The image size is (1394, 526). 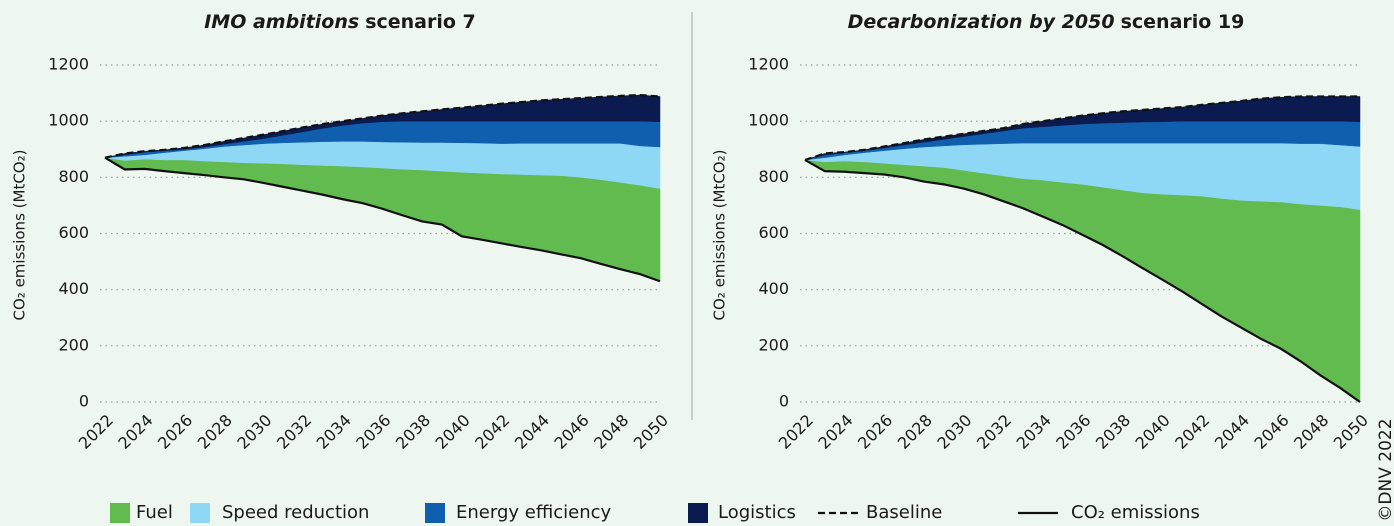 I want to click on title-part: Decarbonization by 2050, so click(x=981, y=22).